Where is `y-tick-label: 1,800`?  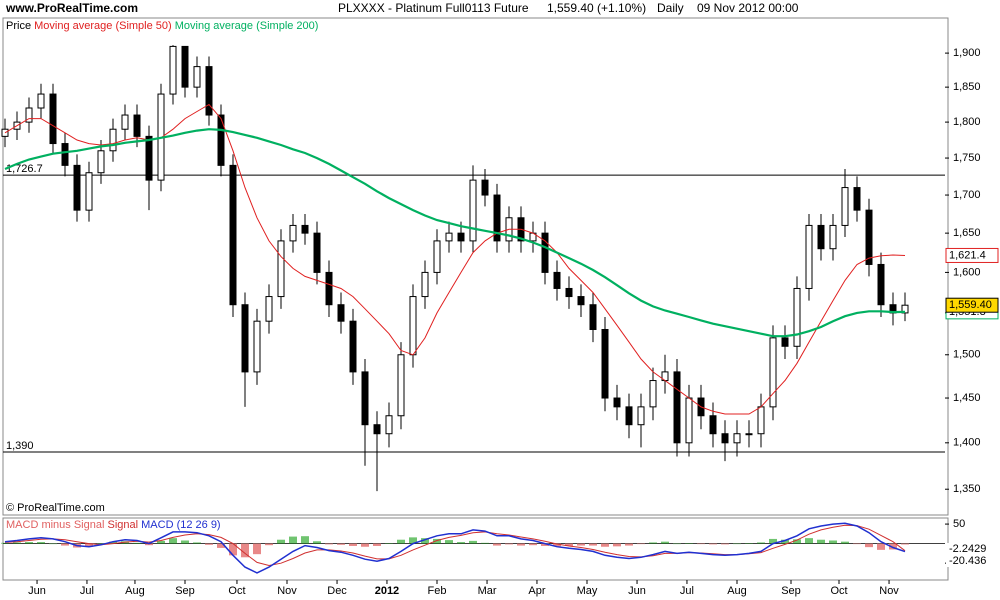
y-tick-label: 1,800 is located at coordinates (967, 122).